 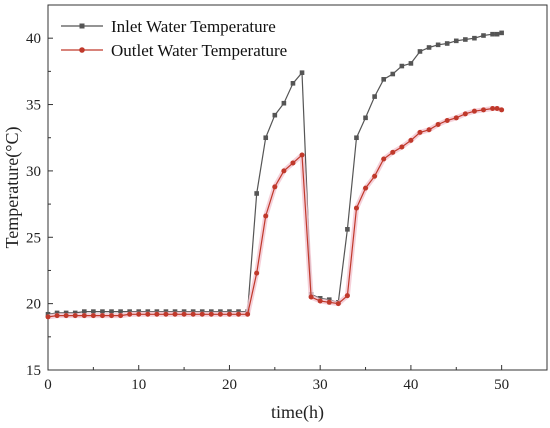 What do you see at coordinates (33, 238) in the screenshot?
I see `y-tick-label: 25` at bounding box center [33, 238].